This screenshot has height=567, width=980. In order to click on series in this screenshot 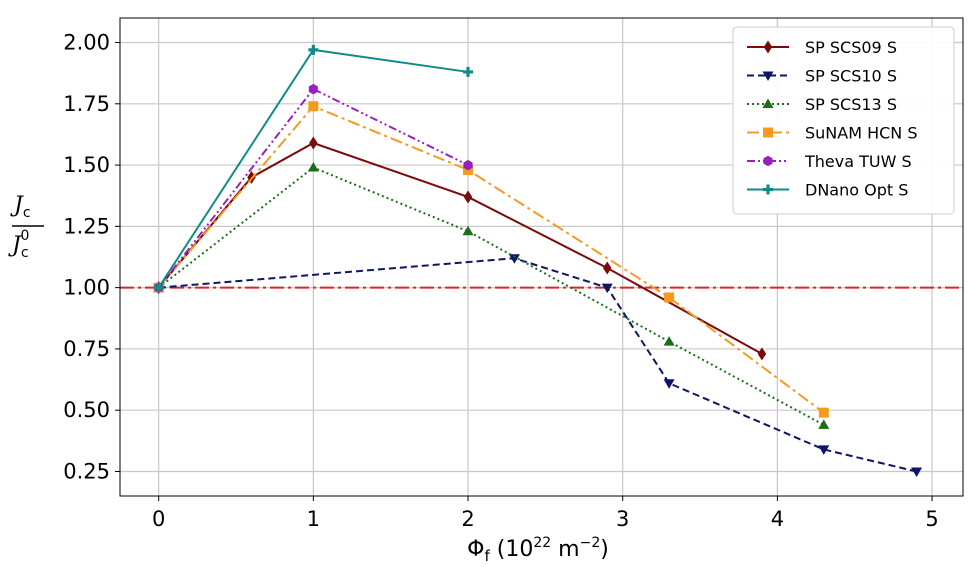, I will do `click(313, 168)`.